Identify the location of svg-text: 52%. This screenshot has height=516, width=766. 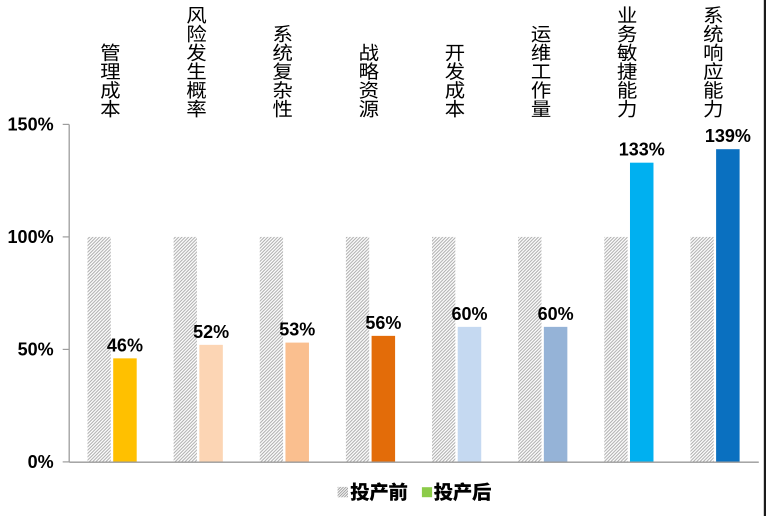
(211, 332).